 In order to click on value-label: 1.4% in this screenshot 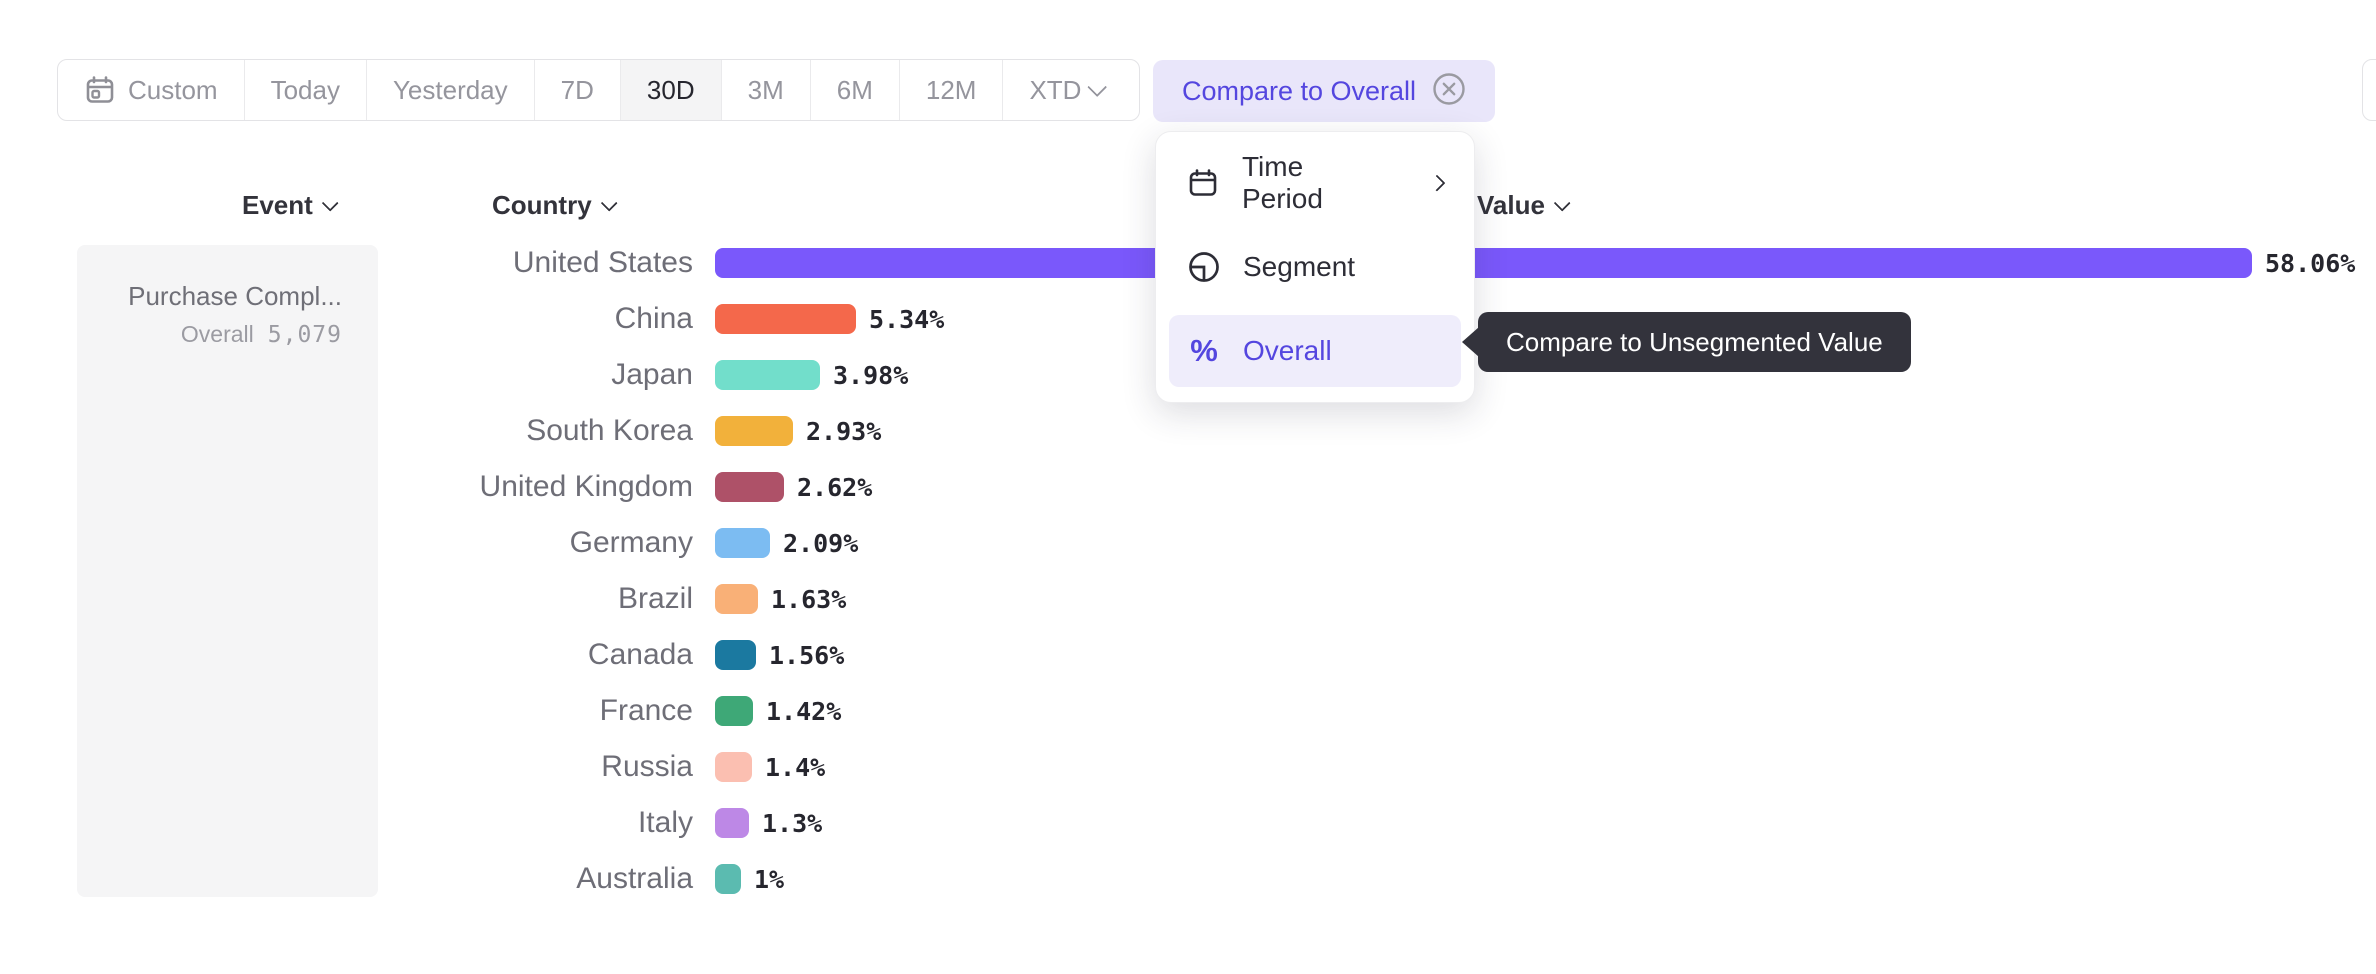, I will do `click(795, 767)`.